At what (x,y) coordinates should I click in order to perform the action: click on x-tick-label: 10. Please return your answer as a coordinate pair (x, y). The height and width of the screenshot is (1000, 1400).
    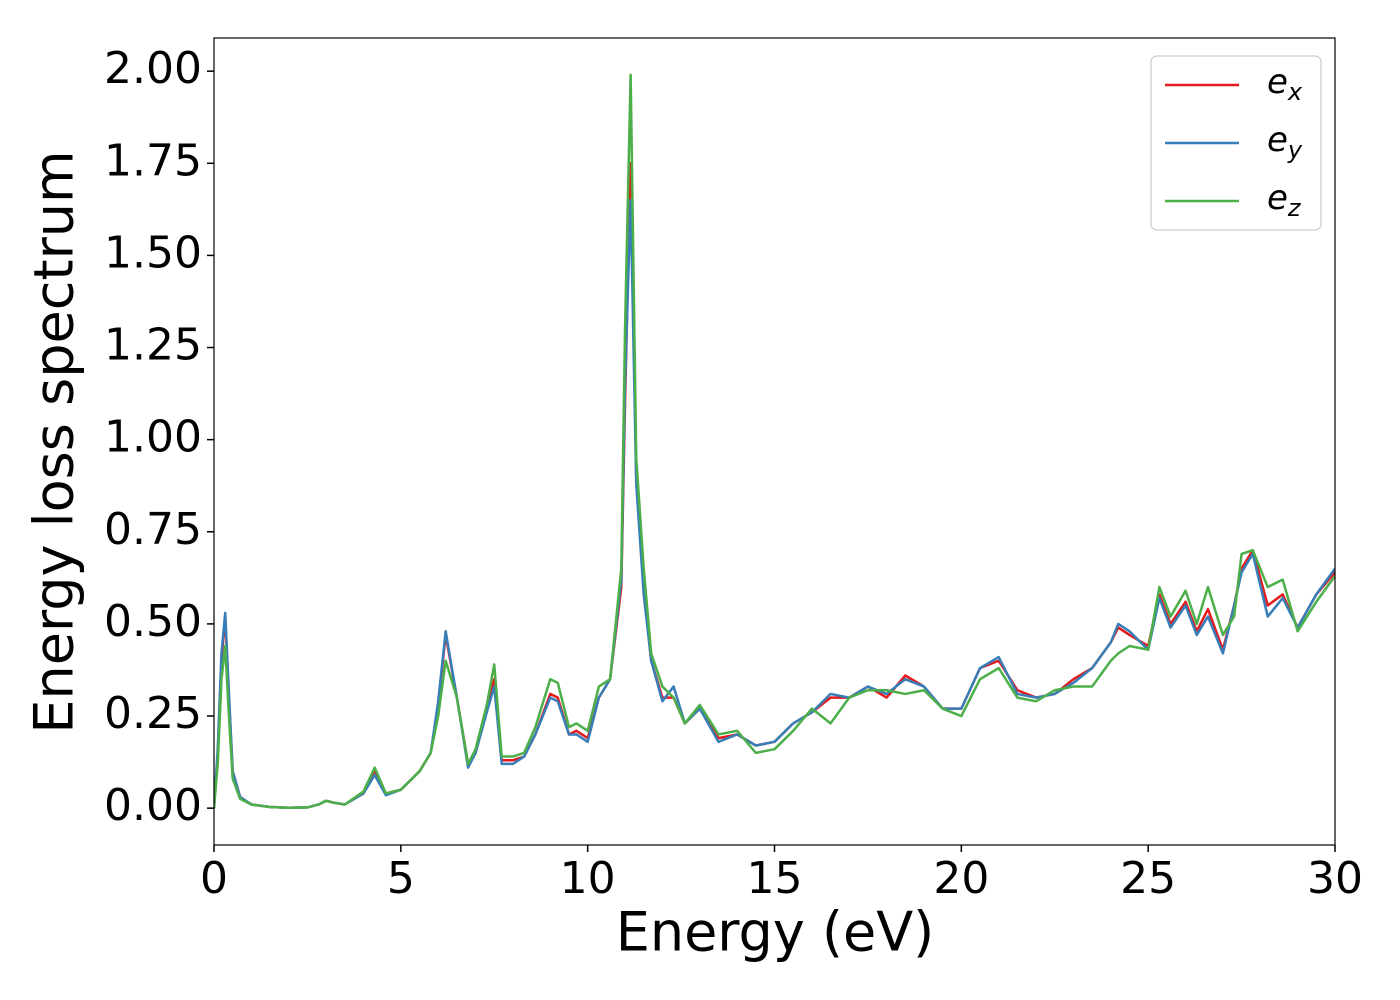
    Looking at the image, I should click on (588, 878).